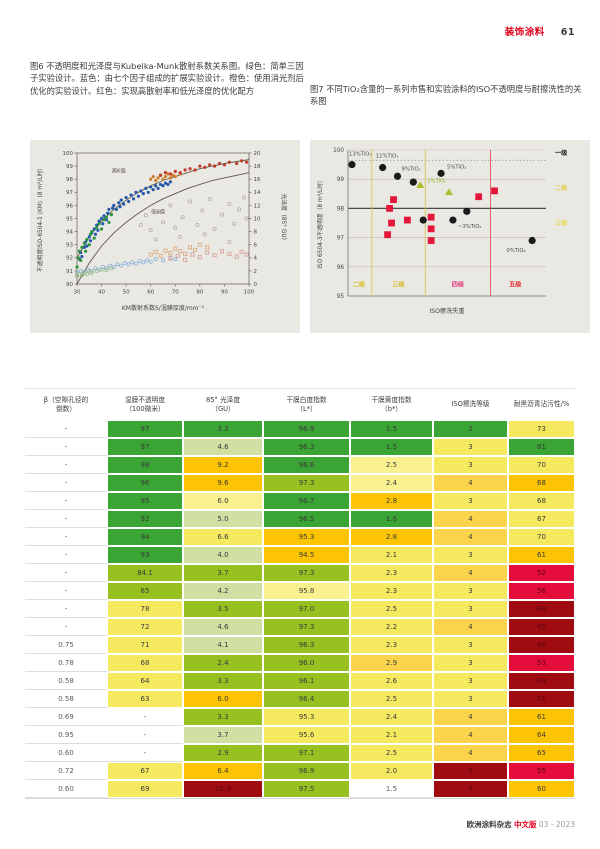 This screenshot has height=849, width=600. I want to click on table-cell: 97.5, so click(306, 789).